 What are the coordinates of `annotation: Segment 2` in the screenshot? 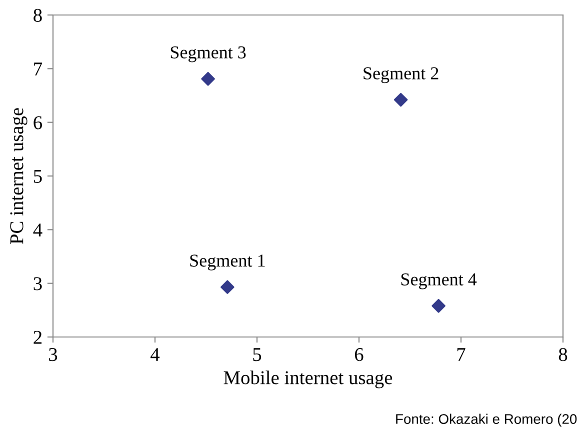 It's located at (401, 75).